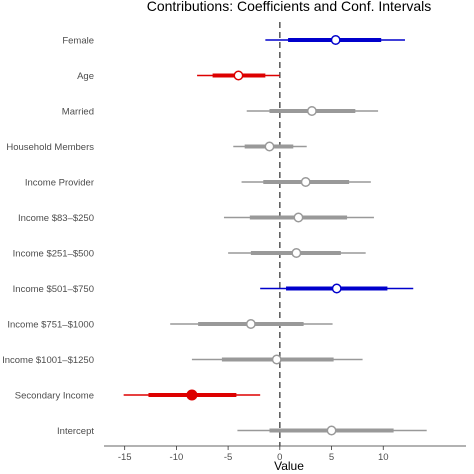  I want to click on category-label: Female, so click(78, 41).